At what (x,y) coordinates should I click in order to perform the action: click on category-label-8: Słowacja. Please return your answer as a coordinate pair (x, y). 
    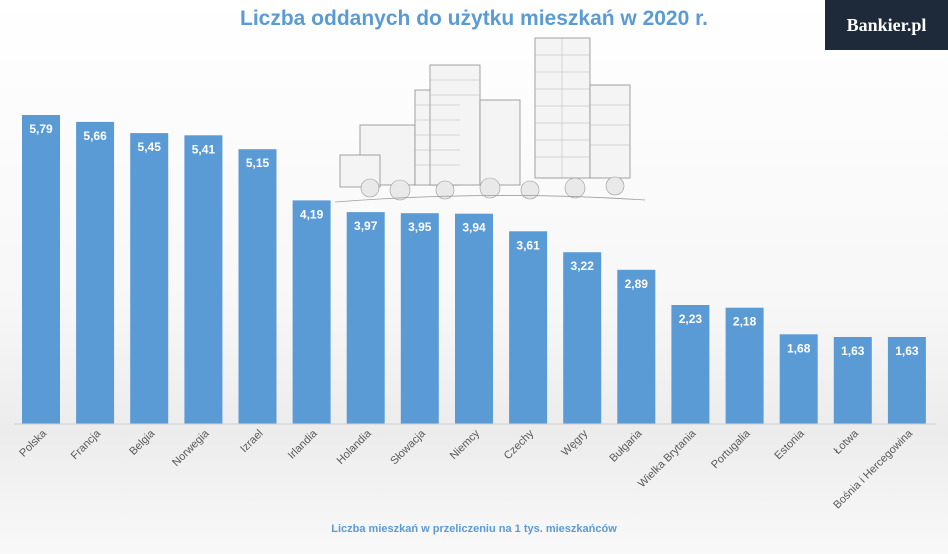
    Looking at the image, I should click on (408, 447).